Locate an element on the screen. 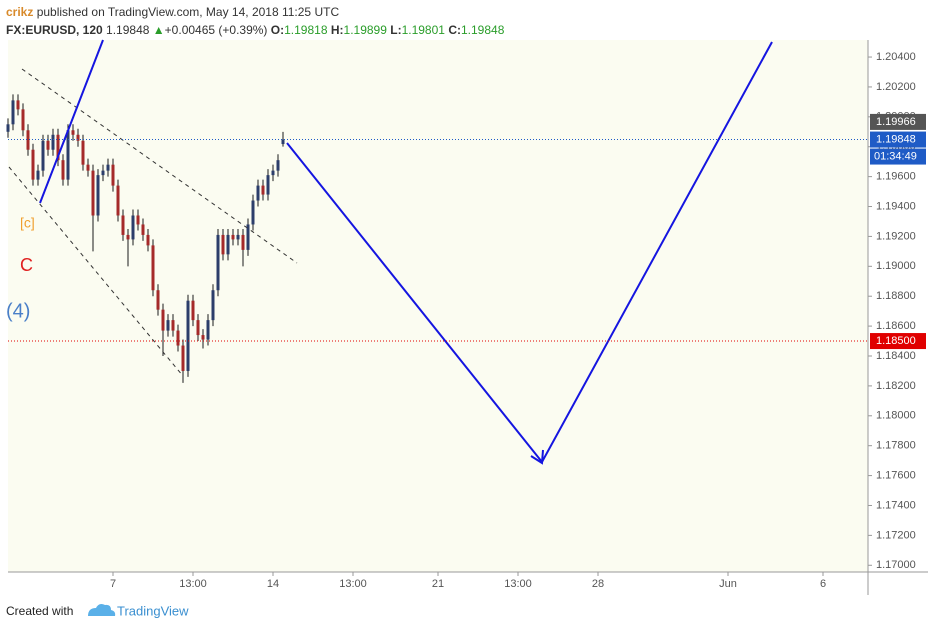  countdown-box is located at coordinates (898, 156).